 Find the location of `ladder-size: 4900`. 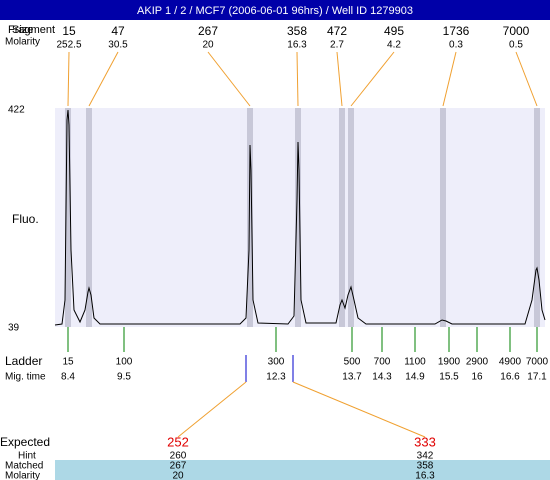

ladder-size: 4900 is located at coordinates (510, 362).